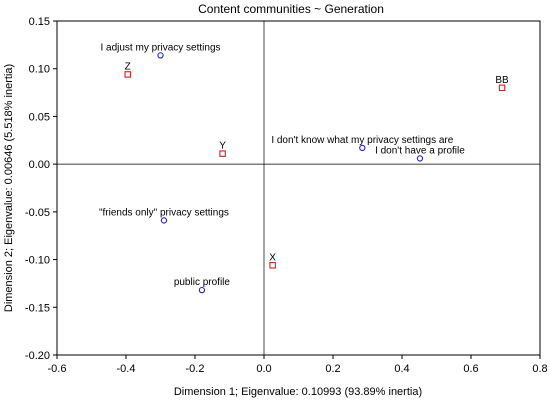 This screenshot has height=402, width=550. Describe the element at coordinates (37, 356) in the screenshot. I see `y-tick-label: -0.20` at that location.